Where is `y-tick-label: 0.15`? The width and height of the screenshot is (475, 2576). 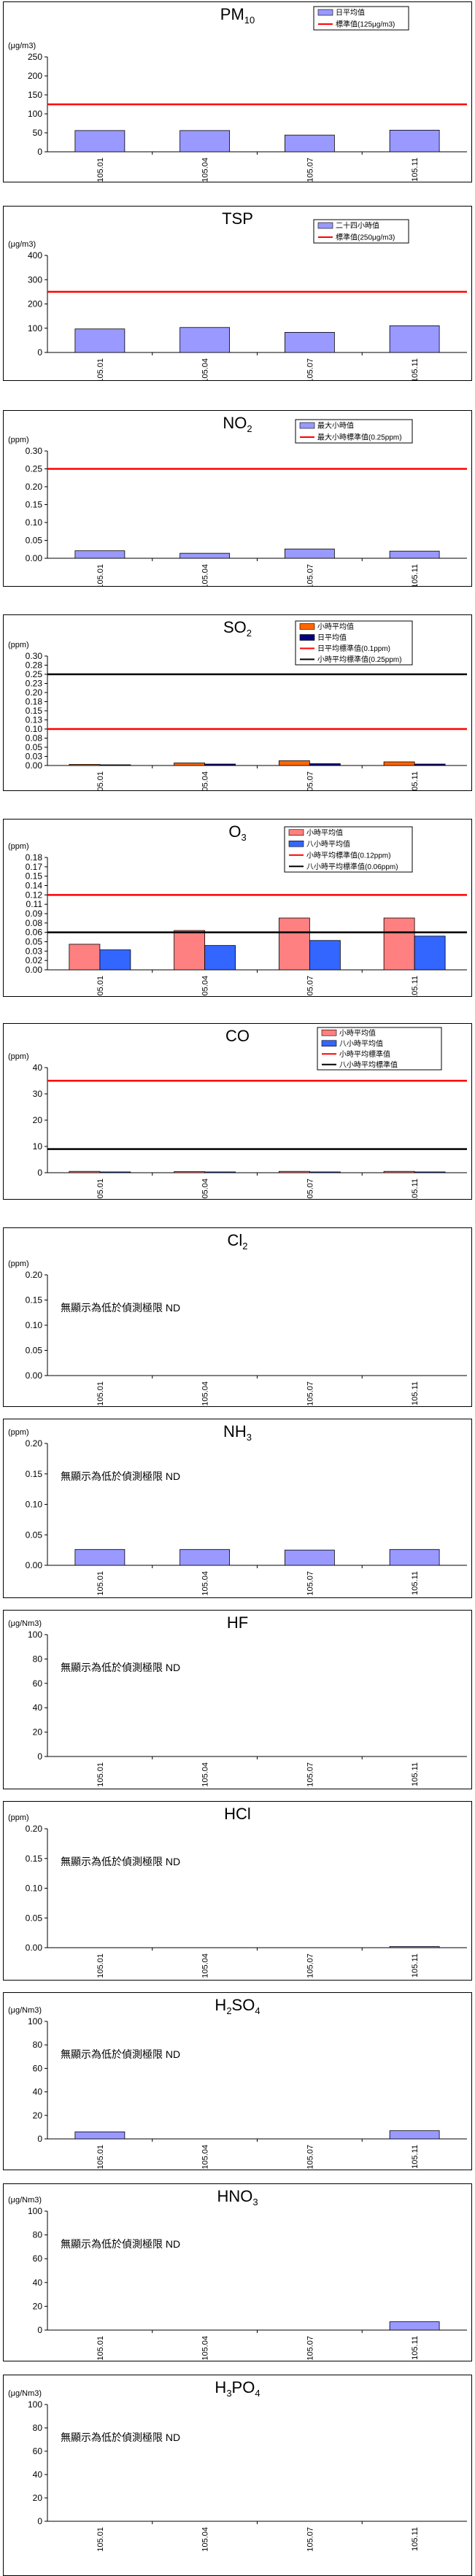
y-tick-label: 0.15 is located at coordinates (34, 1474).